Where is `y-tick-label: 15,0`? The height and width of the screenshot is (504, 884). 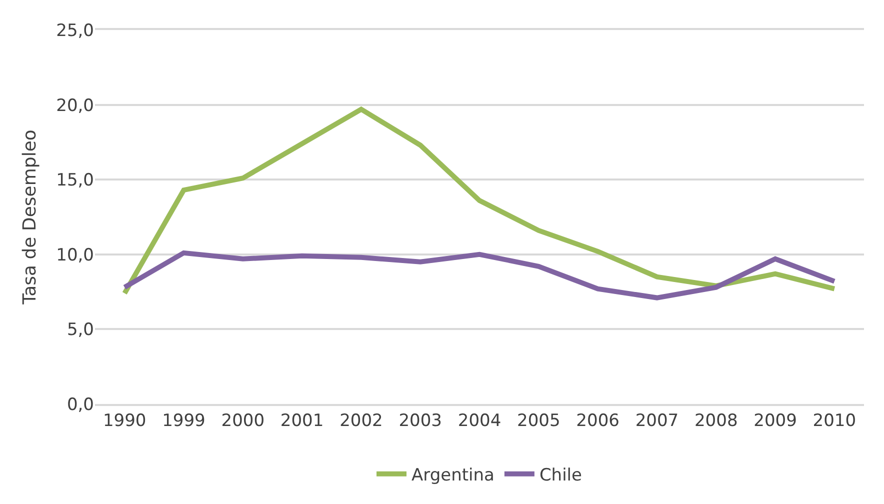
y-tick-label: 15,0 is located at coordinates (75, 180).